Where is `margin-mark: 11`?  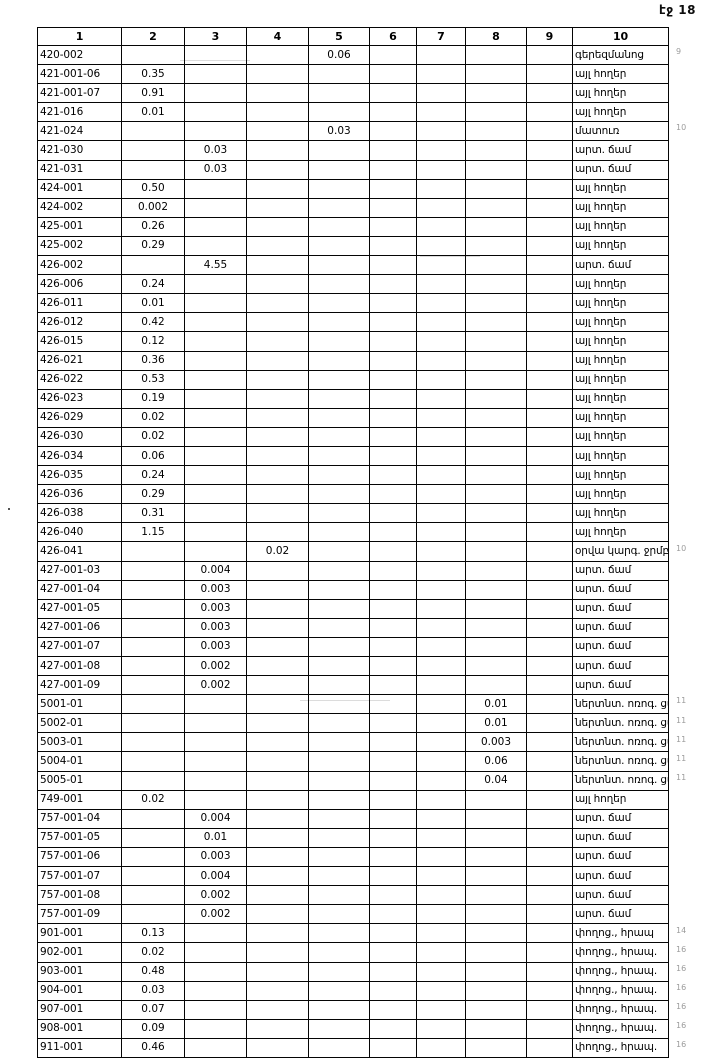
margin-mark: 11 is located at coordinates (681, 701).